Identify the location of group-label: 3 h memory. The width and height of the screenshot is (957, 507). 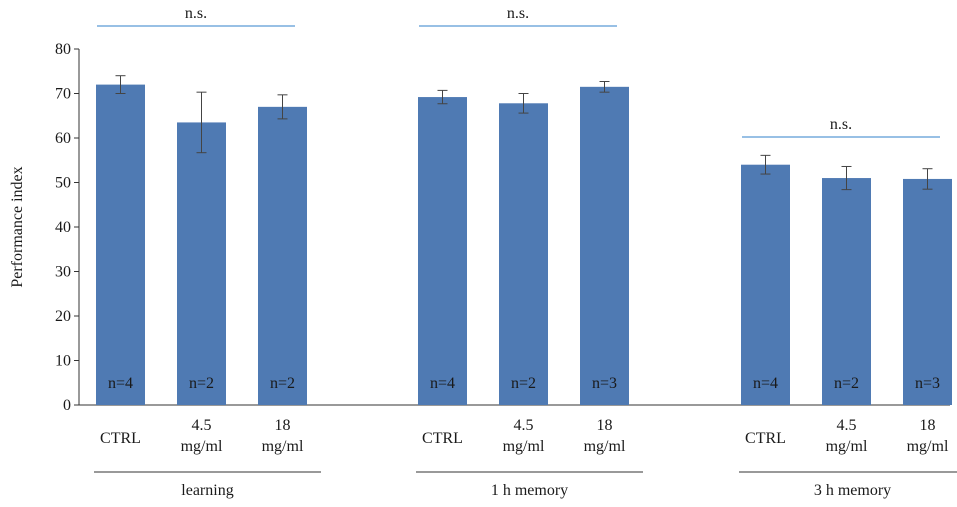
(852, 490).